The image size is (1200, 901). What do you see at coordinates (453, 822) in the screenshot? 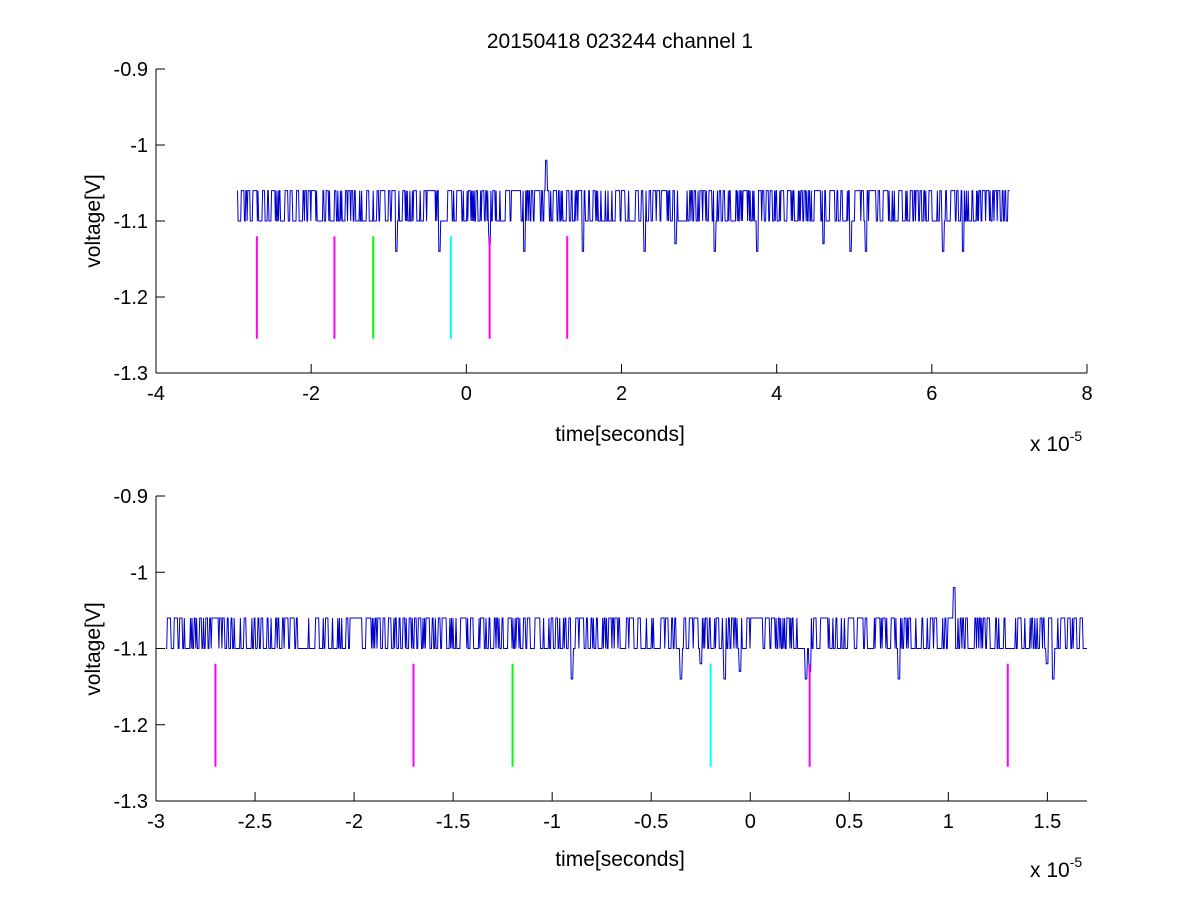
I see `x-tick-label: -1.5` at bounding box center [453, 822].